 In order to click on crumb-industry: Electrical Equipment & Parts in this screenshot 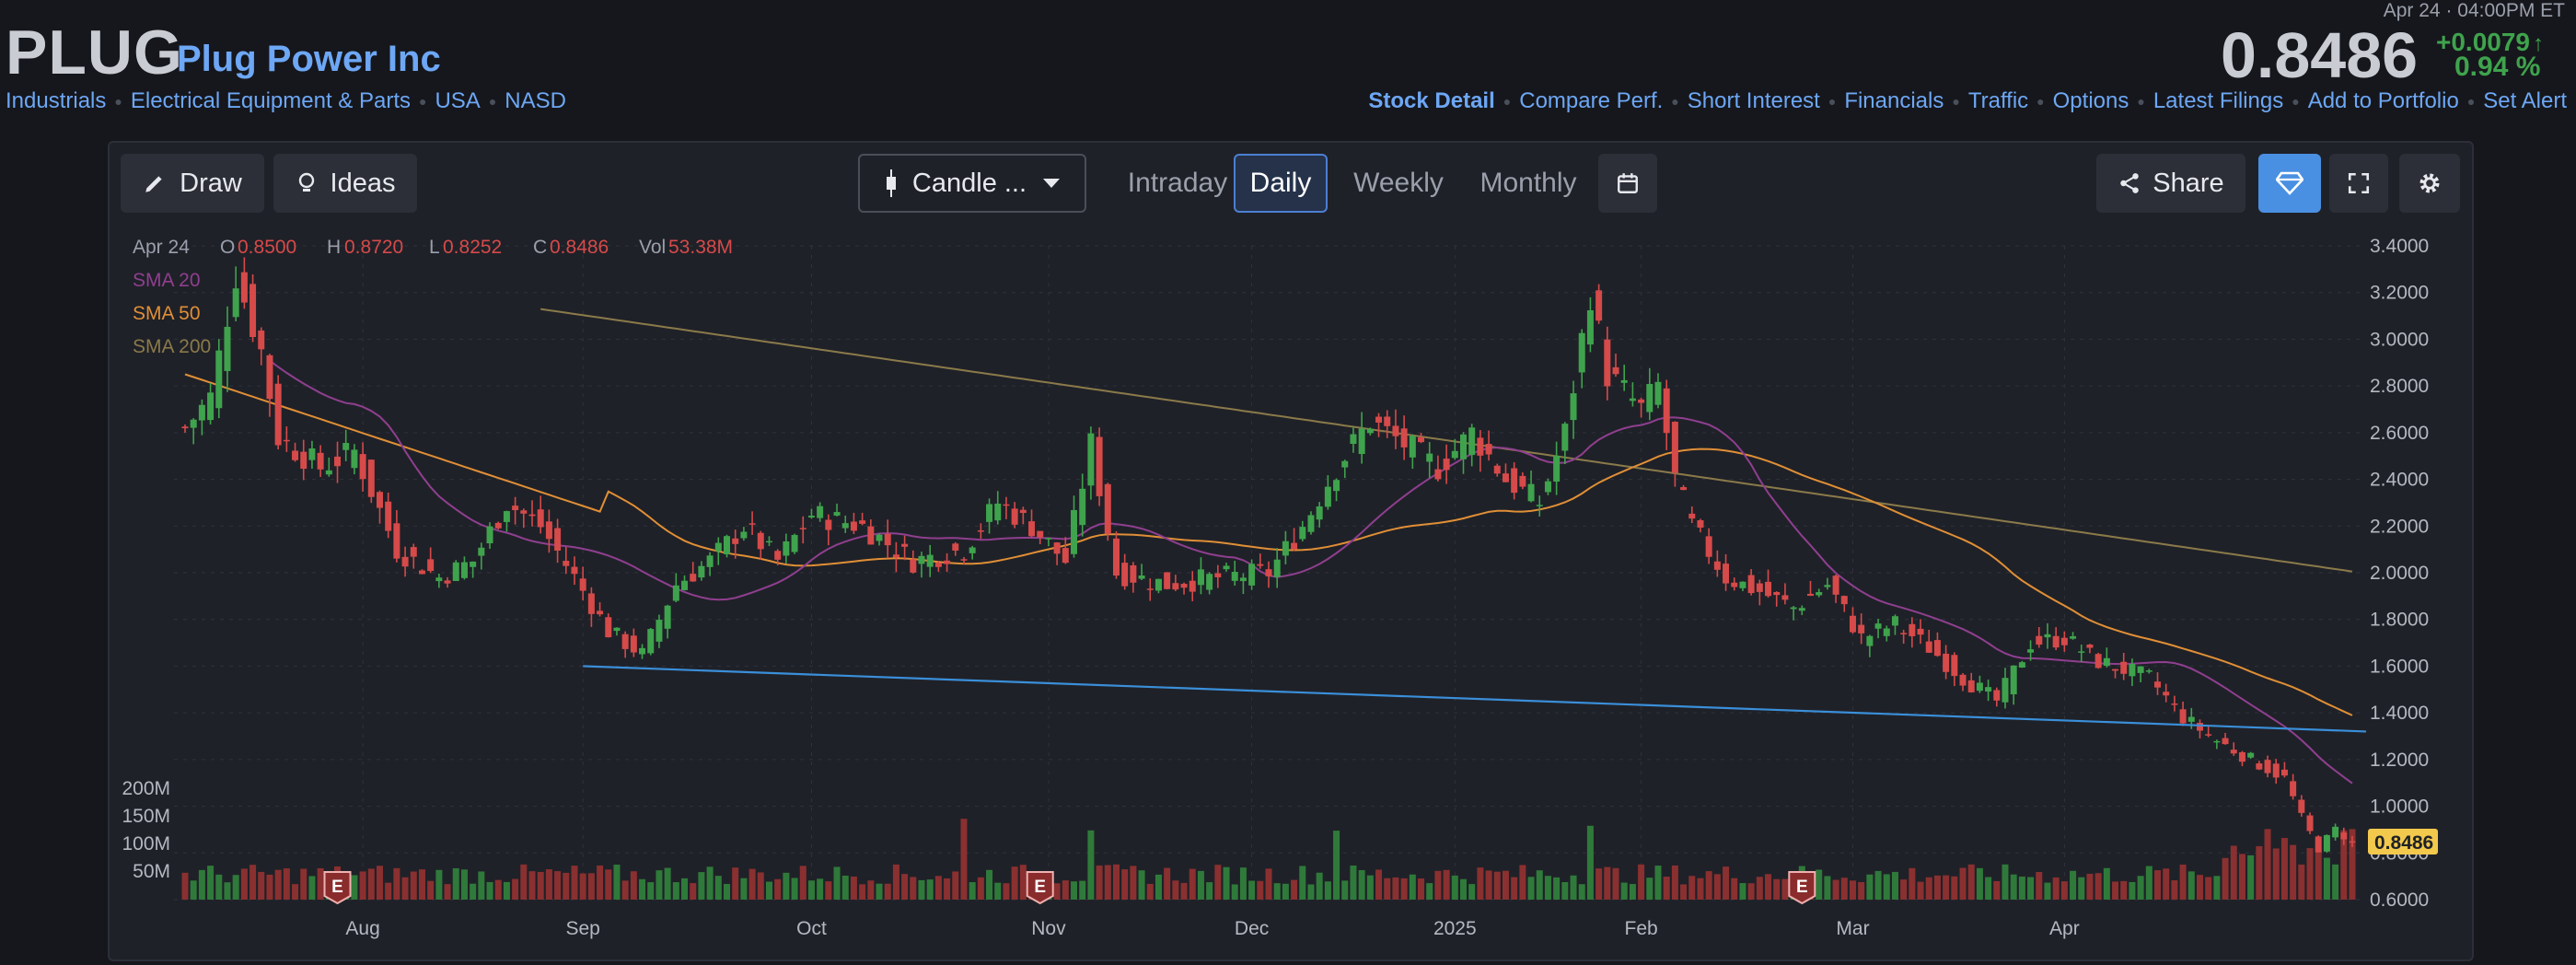, I will do `click(270, 100)`.